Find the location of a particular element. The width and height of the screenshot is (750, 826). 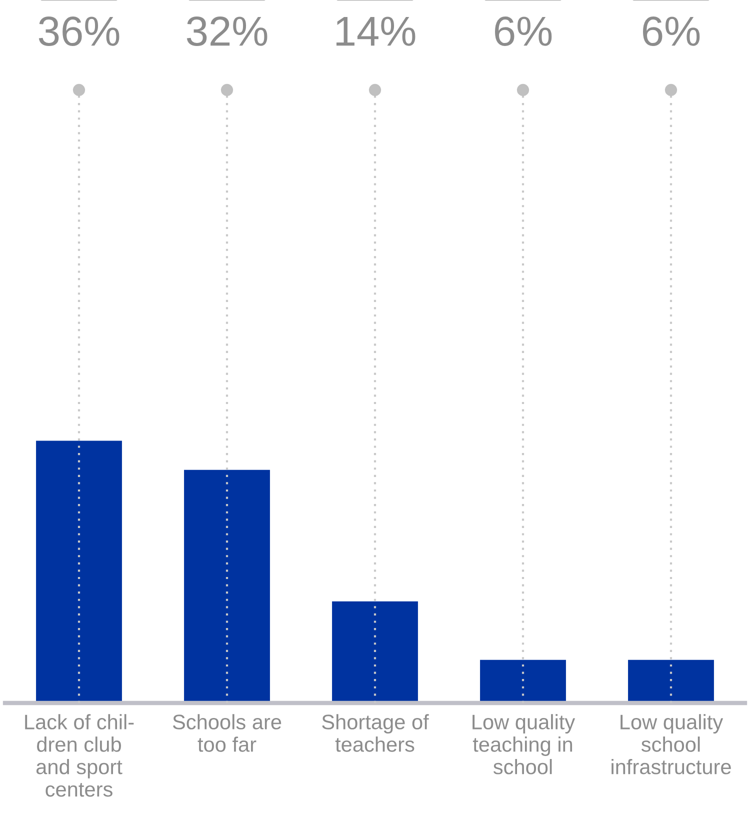

x-tick-label: Lack of chil- dren club and sport centers is located at coordinates (79, 755).